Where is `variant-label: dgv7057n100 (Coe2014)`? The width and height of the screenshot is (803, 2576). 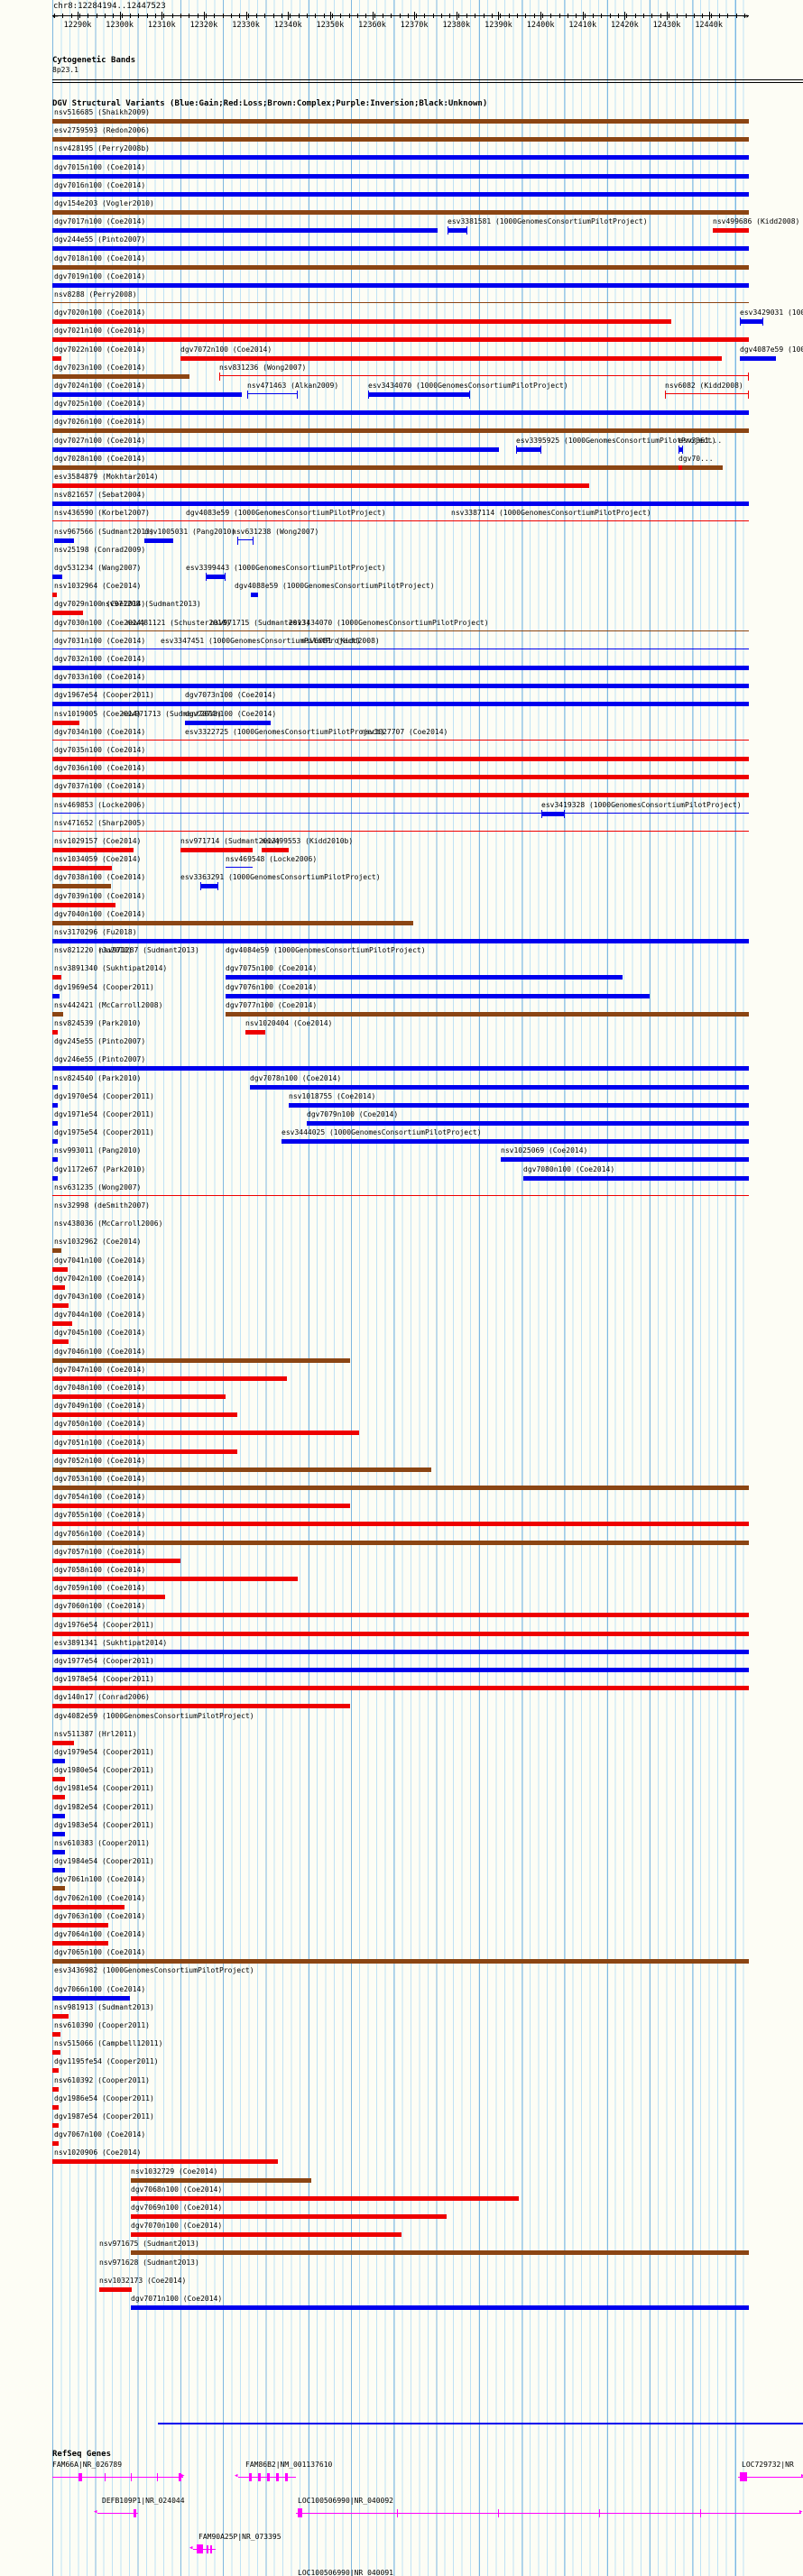
variant-label: dgv7057n100 (Coe2014) is located at coordinates (100, 1552).